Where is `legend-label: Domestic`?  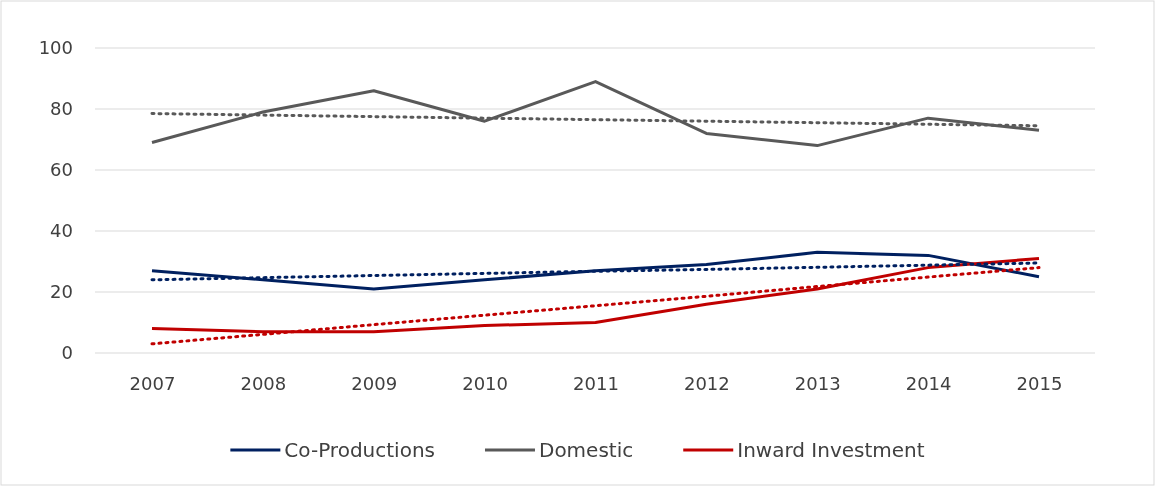
legend-label: Domestic is located at coordinates (586, 450).